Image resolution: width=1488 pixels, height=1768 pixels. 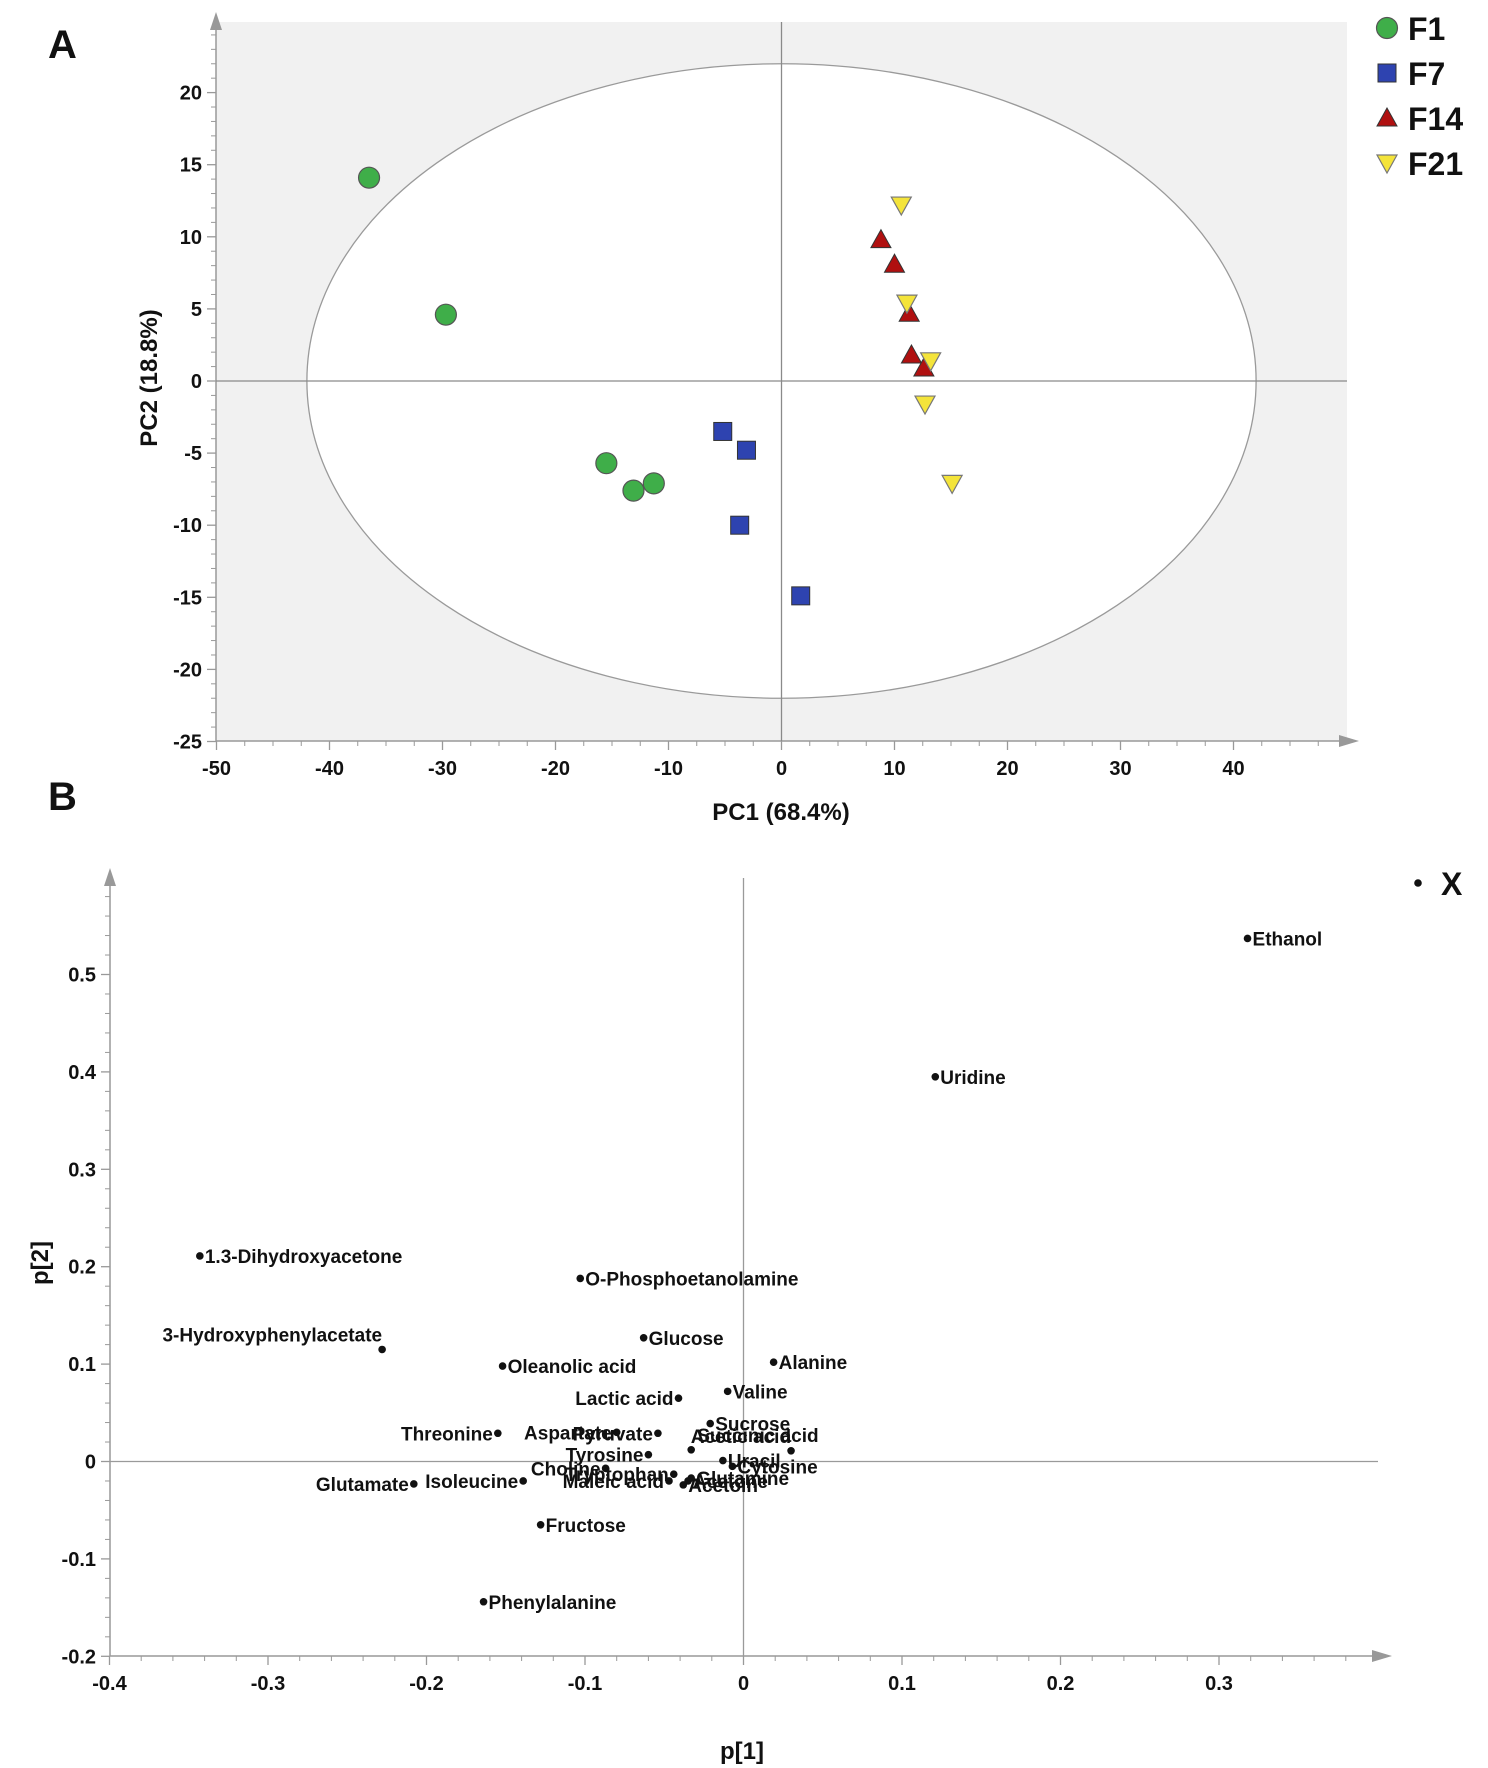 I want to click on loading-label-choline: Choline, so click(x=566, y=1469).